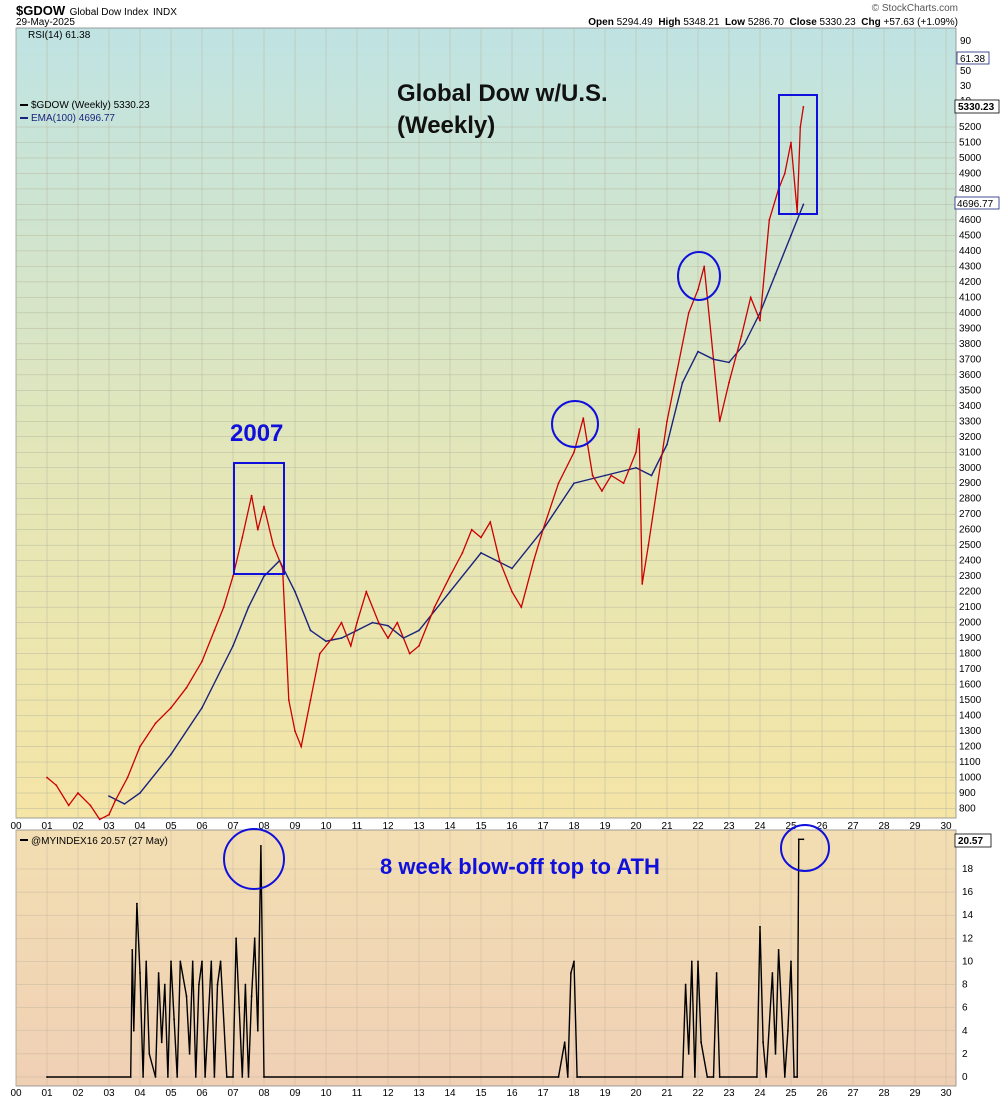  Describe the element at coordinates (822, 826) in the screenshot. I see `x-tick-top: 26` at that location.